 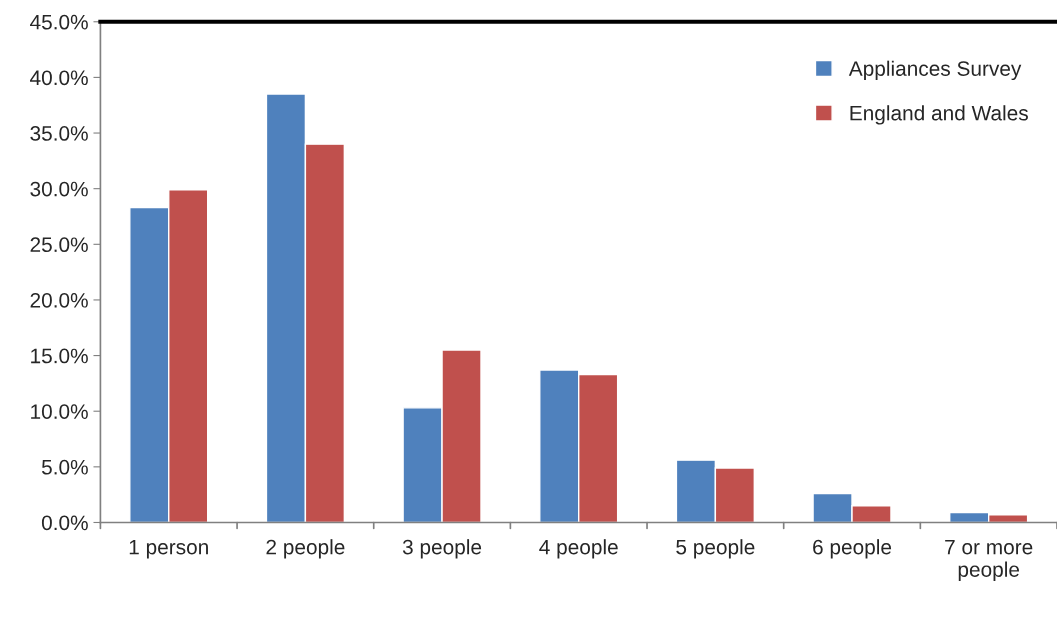 What do you see at coordinates (64, 467) in the screenshot?
I see `y-tick-label: 5.0%` at bounding box center [64, 467].